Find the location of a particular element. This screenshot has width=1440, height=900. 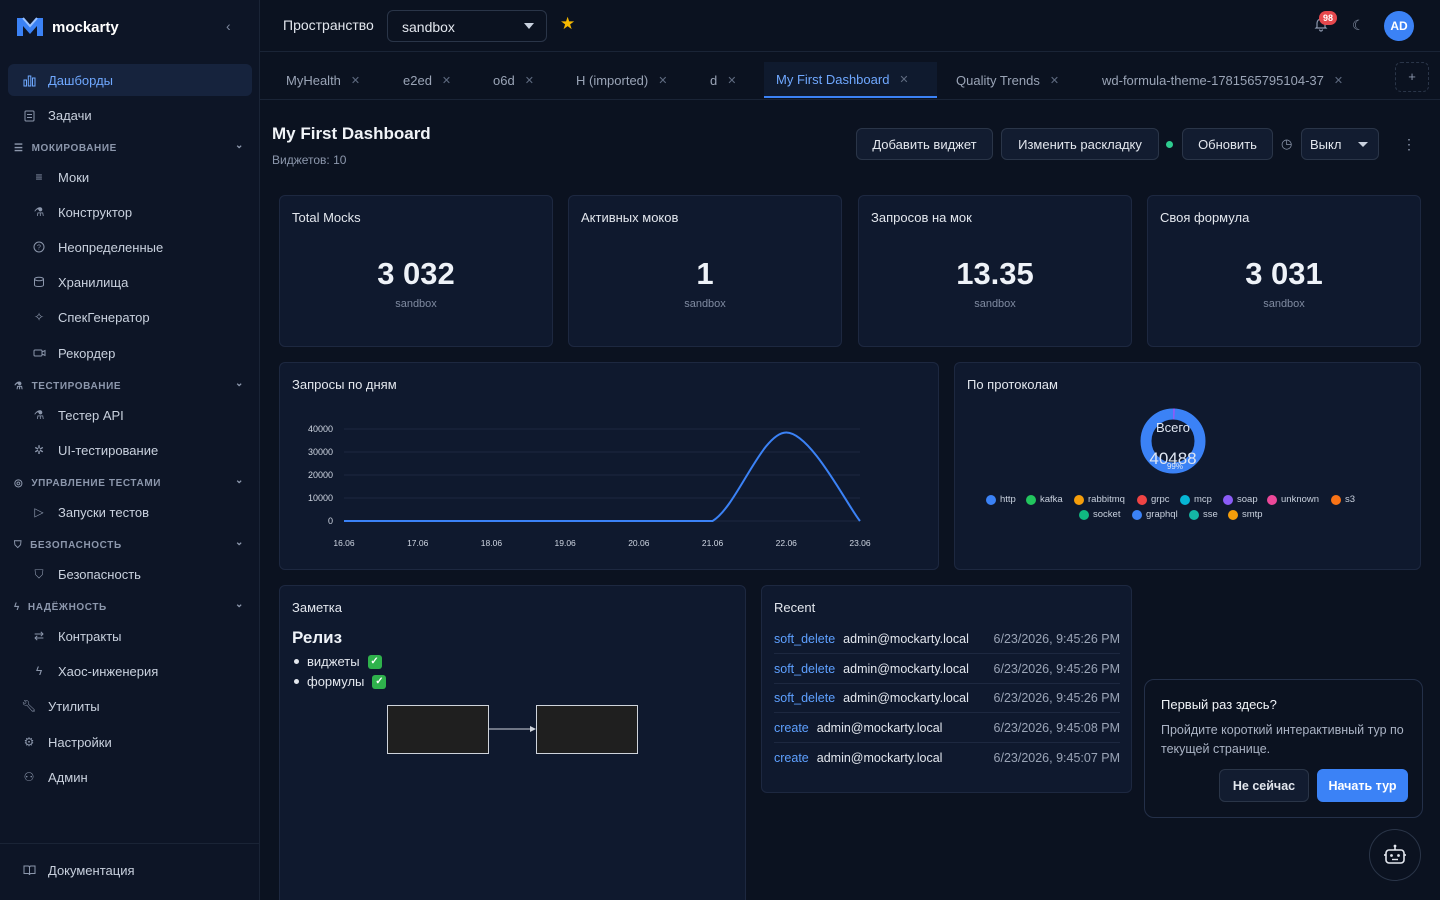

refresh-button: Обновить is located at coordinates (1227, 144).